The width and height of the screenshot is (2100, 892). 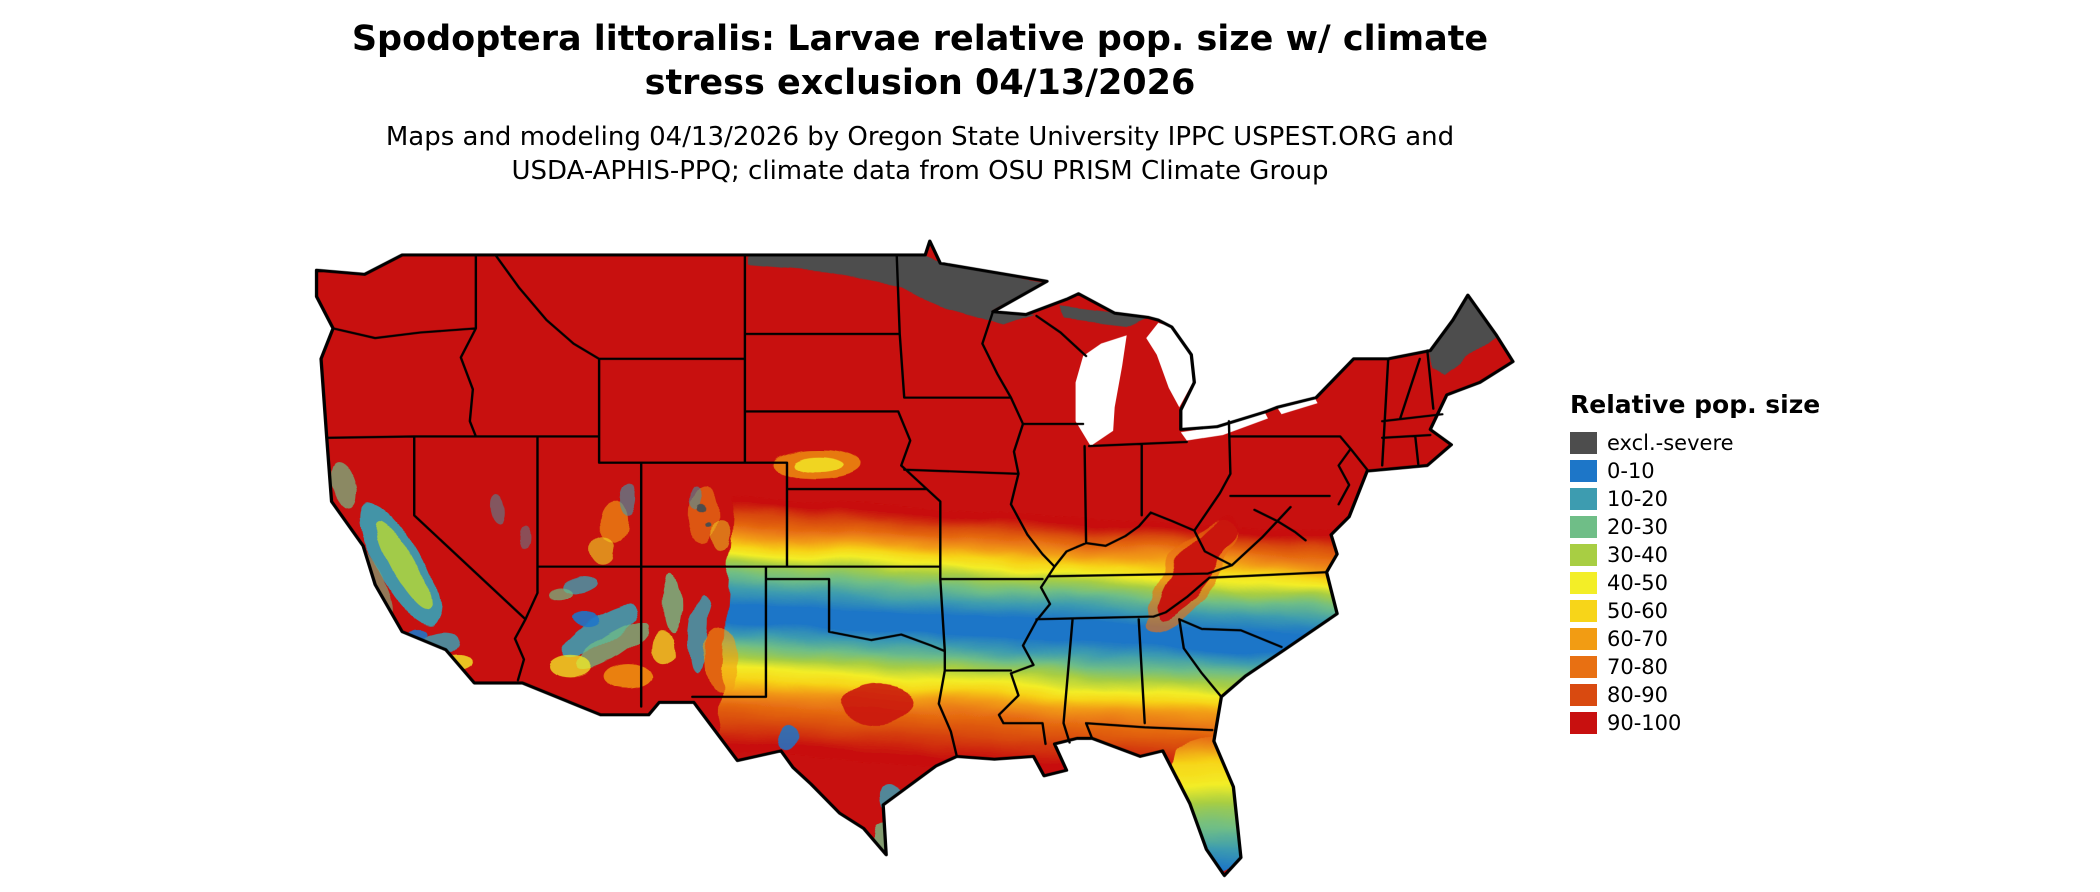 I want to click on colorado-yellow, so click(x=720, y=535).